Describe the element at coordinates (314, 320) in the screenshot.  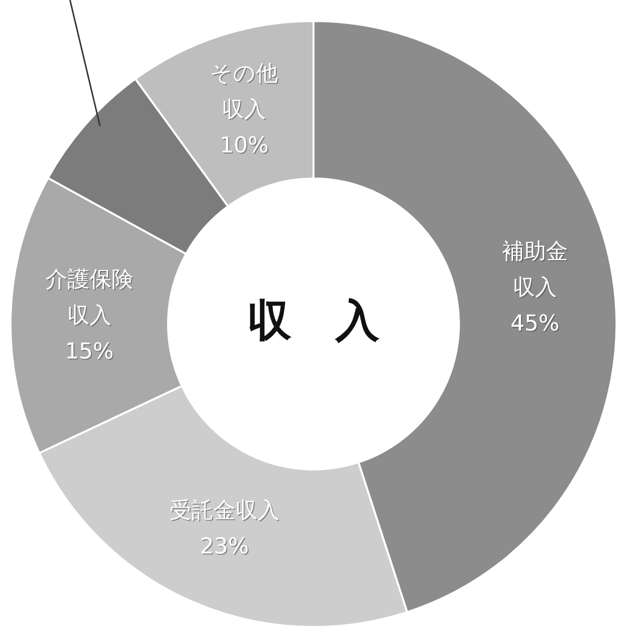
I see `text: 収 入` at that location.